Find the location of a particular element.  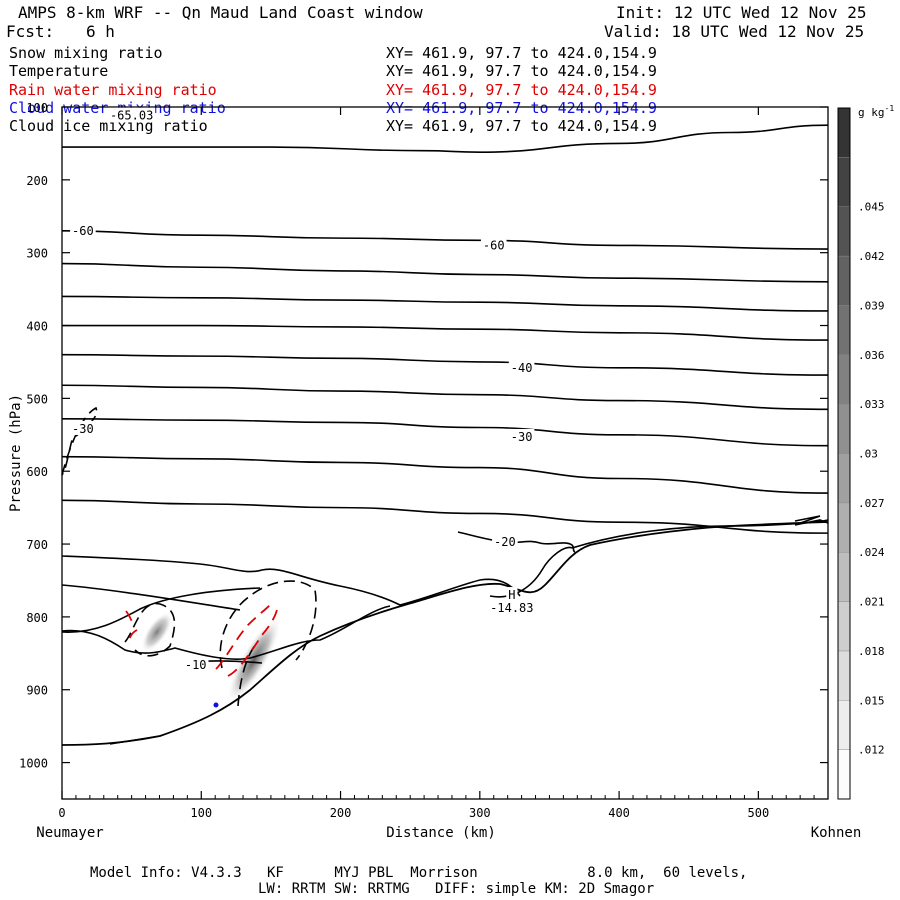

contour-label: -14.83 is located at coordinates (511, 608).